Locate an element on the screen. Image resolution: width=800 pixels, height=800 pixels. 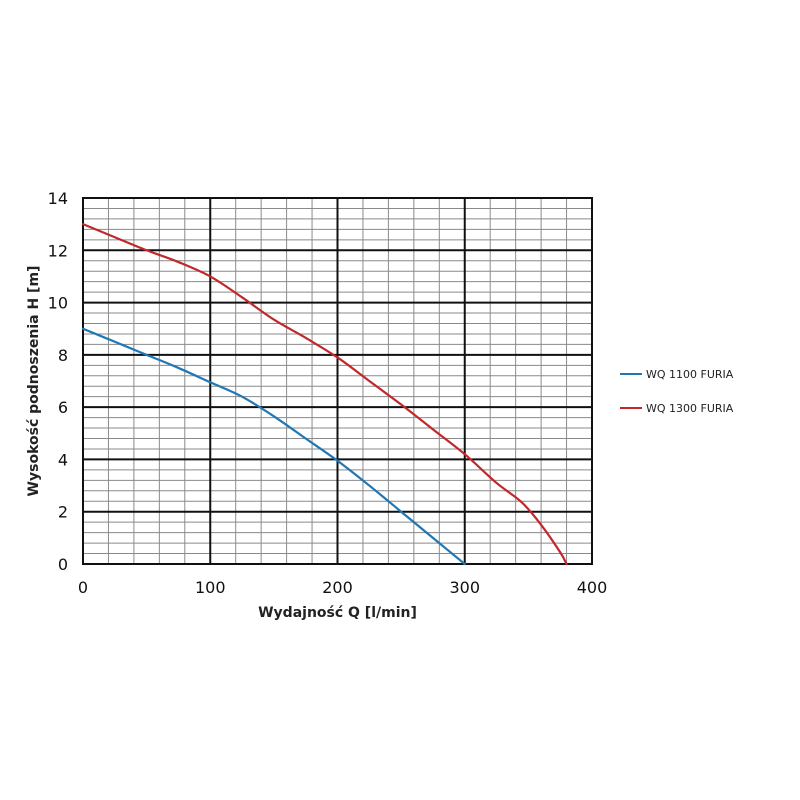
legend-label-wq1100: WQ 1100 FURIA is located at coordinates (690, 374).